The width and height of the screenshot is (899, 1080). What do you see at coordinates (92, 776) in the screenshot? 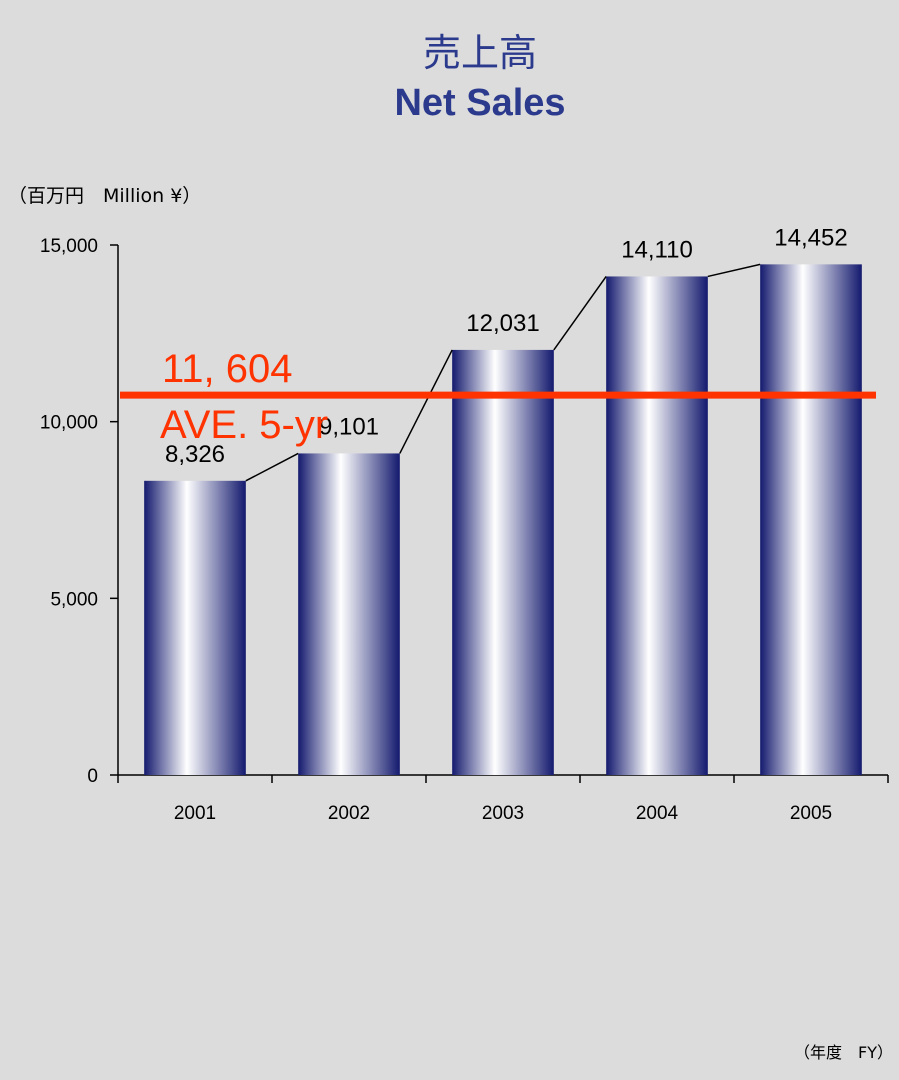
I see `y-tick-label: 0` at bounding box center [92, 776].